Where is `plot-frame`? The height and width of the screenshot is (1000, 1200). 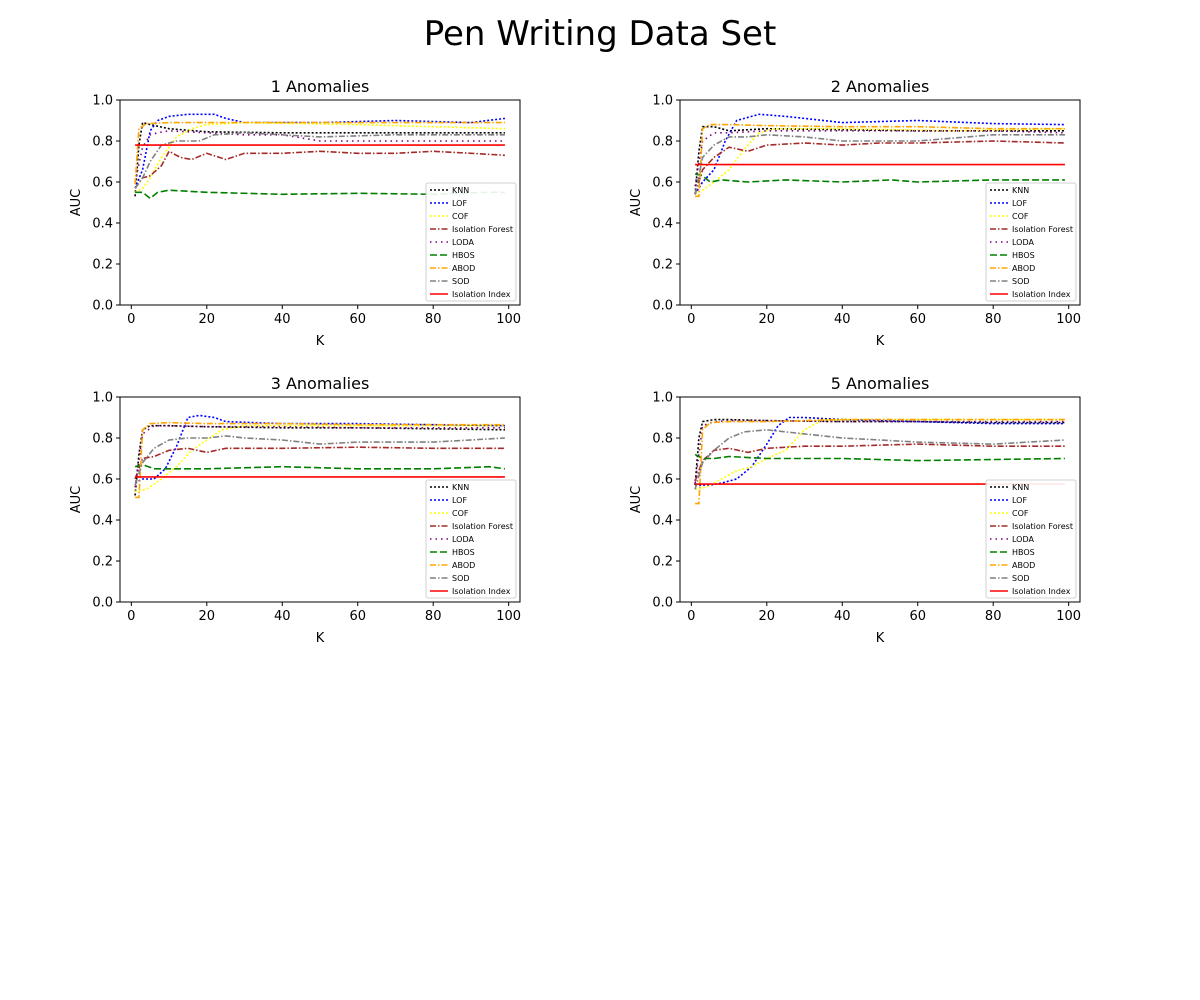 plot-frame is located at coordinates (880, 202).